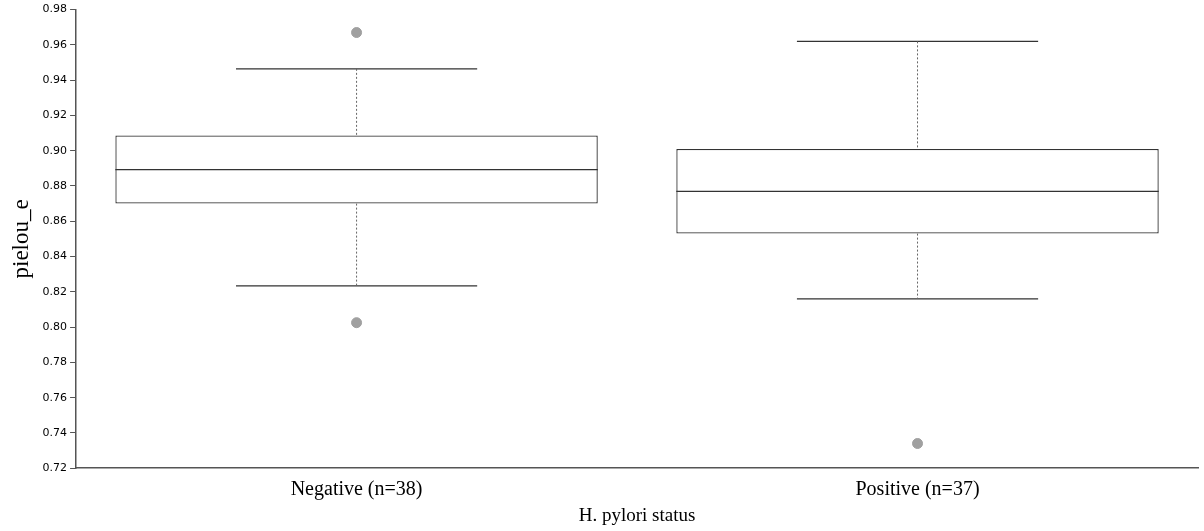  Describe the element at coordinates (55, 150) in the screenshot. I see `y-tick-label: 0.90` at that location.